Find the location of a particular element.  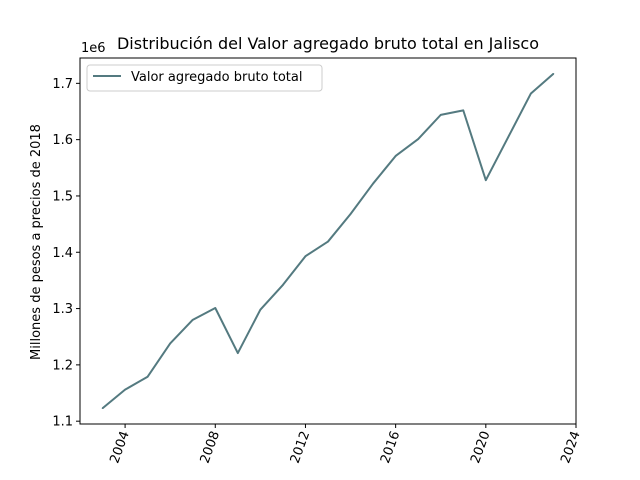

legend-box is located at coordinates (204, 78).